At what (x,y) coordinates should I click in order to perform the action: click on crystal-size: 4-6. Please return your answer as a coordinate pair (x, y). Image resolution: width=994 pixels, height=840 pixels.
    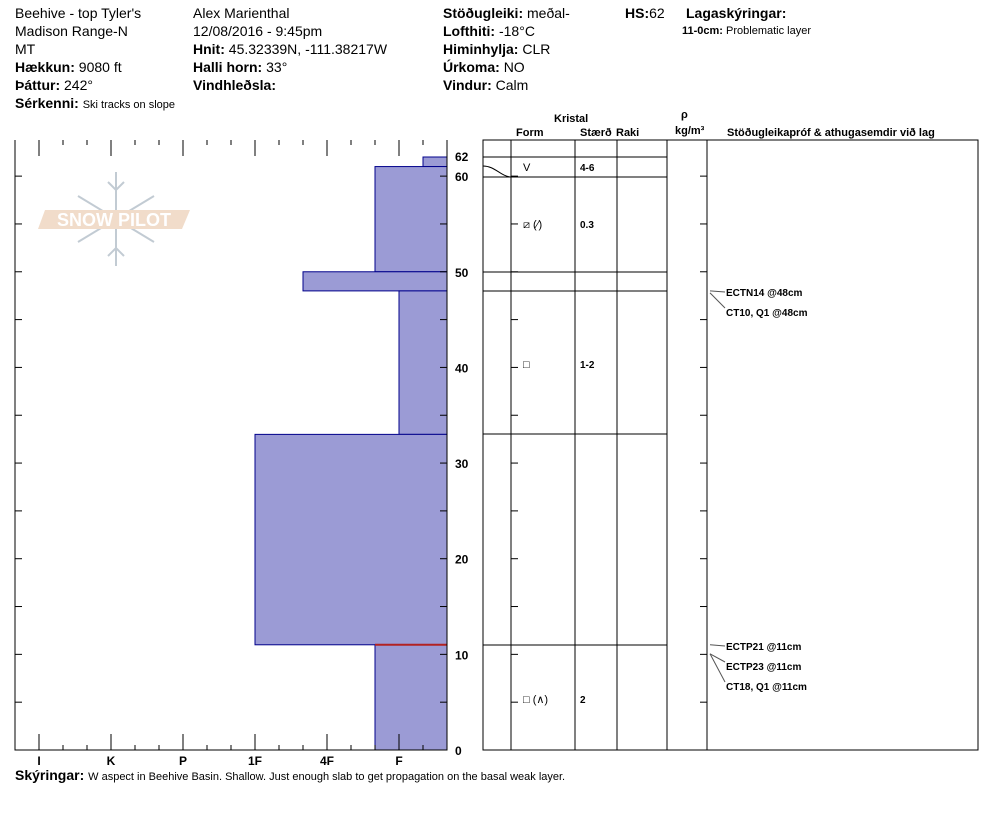
    Looking at the image, I should click on (587, 168).